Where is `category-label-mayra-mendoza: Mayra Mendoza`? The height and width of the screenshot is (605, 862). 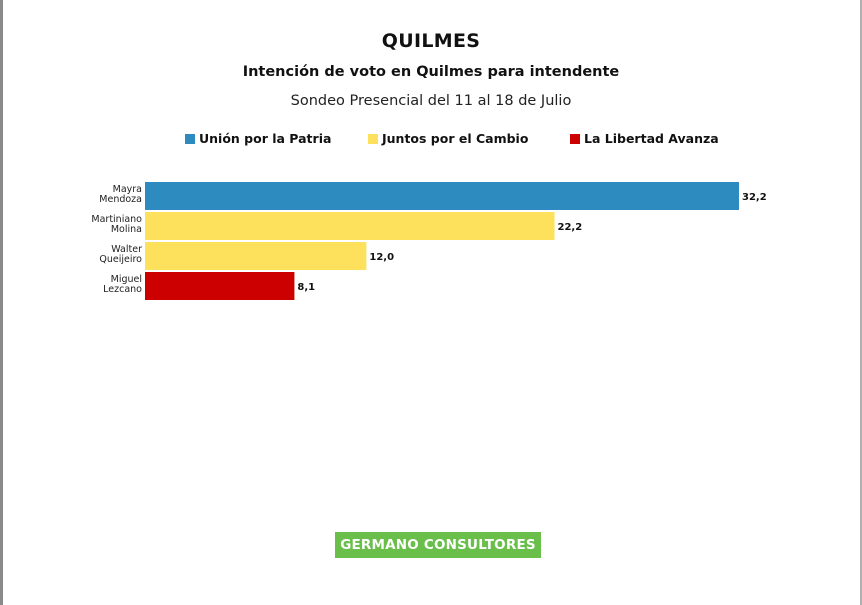 category-label-mayra-mendoza: Mayra Mendoza is located at coordinates (120, 194).